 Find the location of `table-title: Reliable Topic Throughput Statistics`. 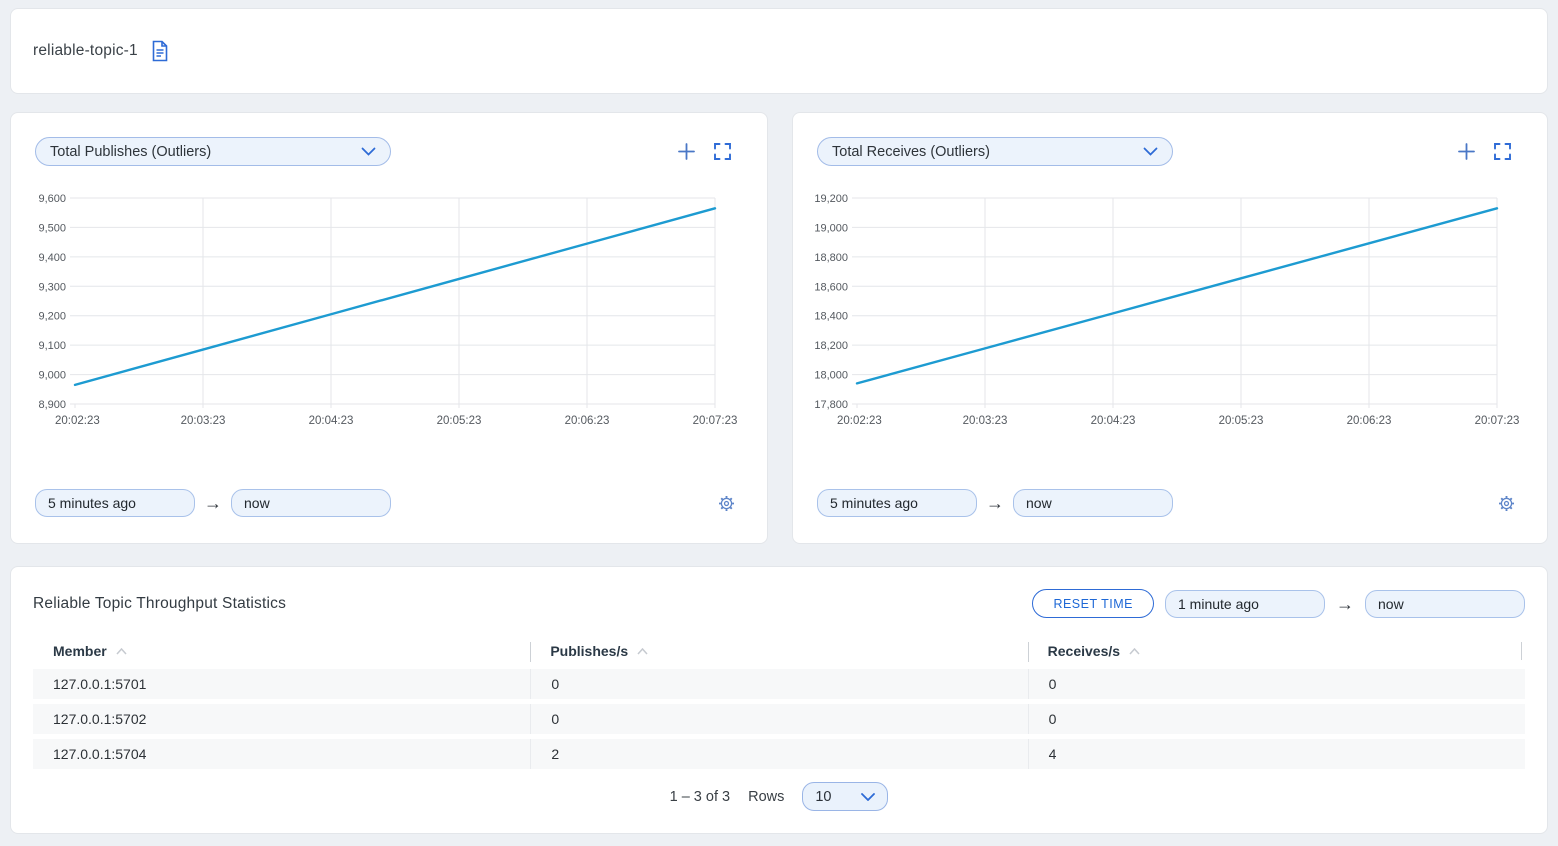

table-title: Reliable Topic Throughput Statistics is located at coordinates (160, 603).